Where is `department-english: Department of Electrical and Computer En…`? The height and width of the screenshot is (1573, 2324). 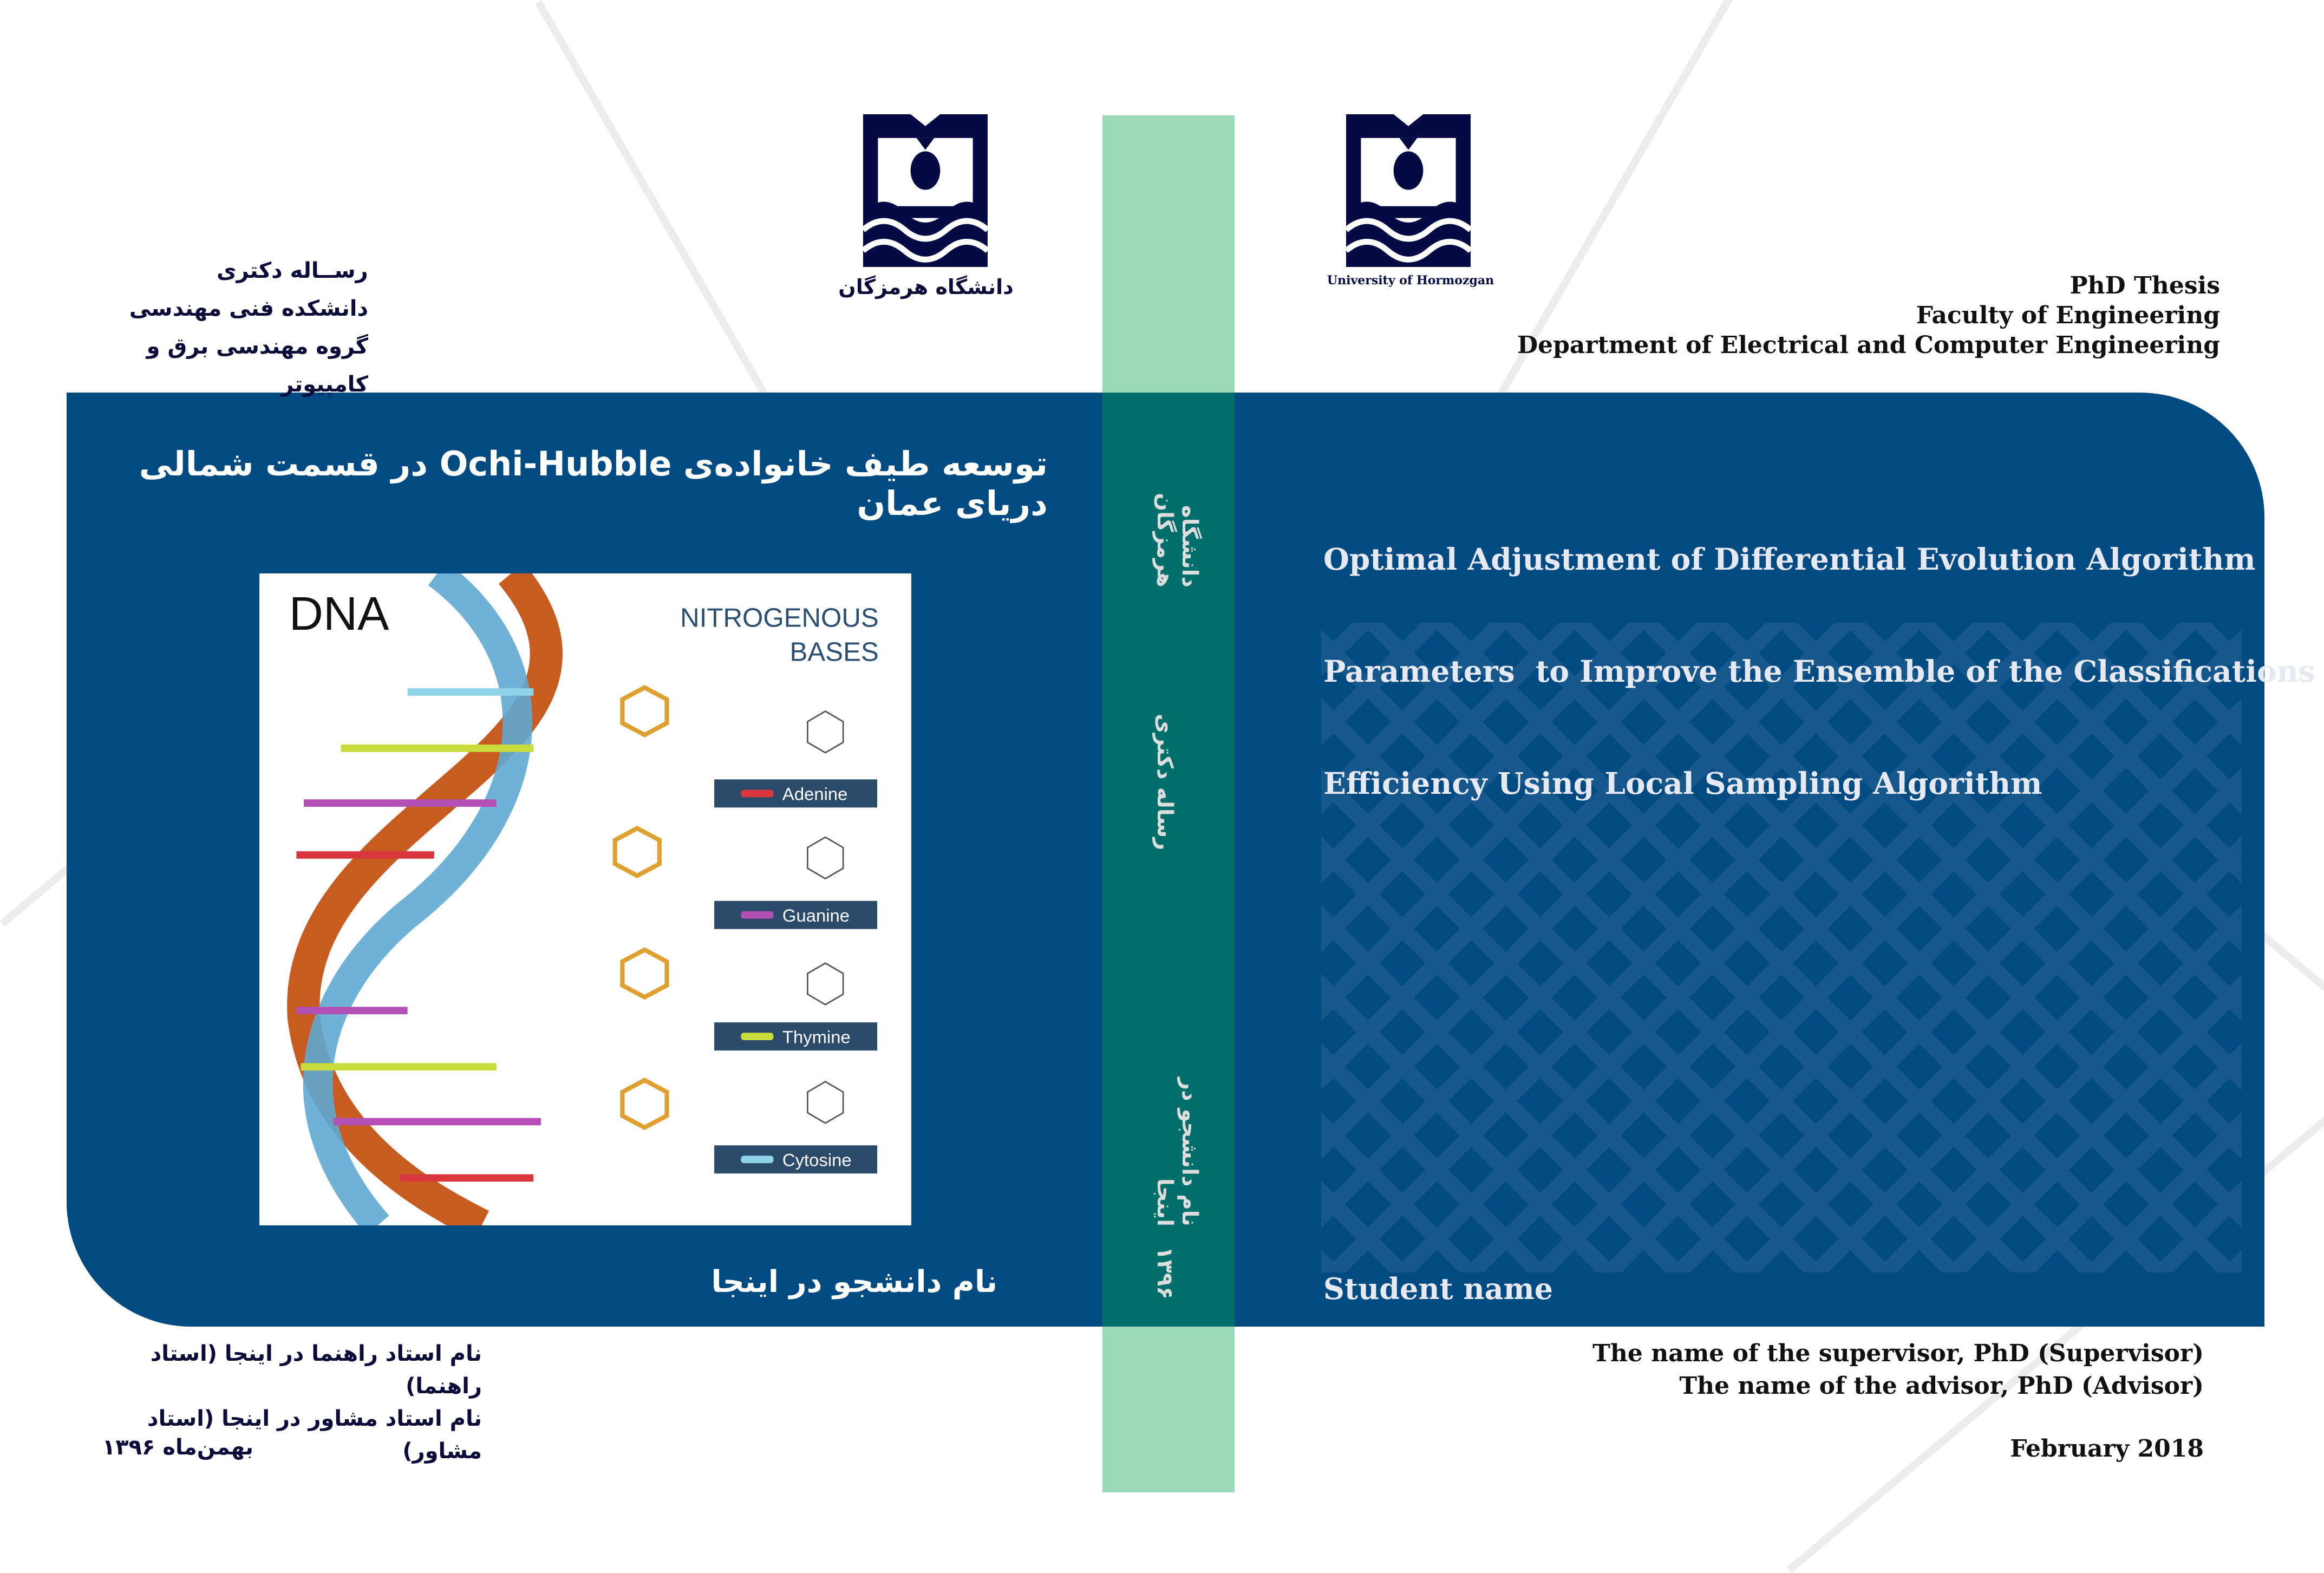 department-english: Department of Electrical and Computer En… is located at coordinates (1868, 345).